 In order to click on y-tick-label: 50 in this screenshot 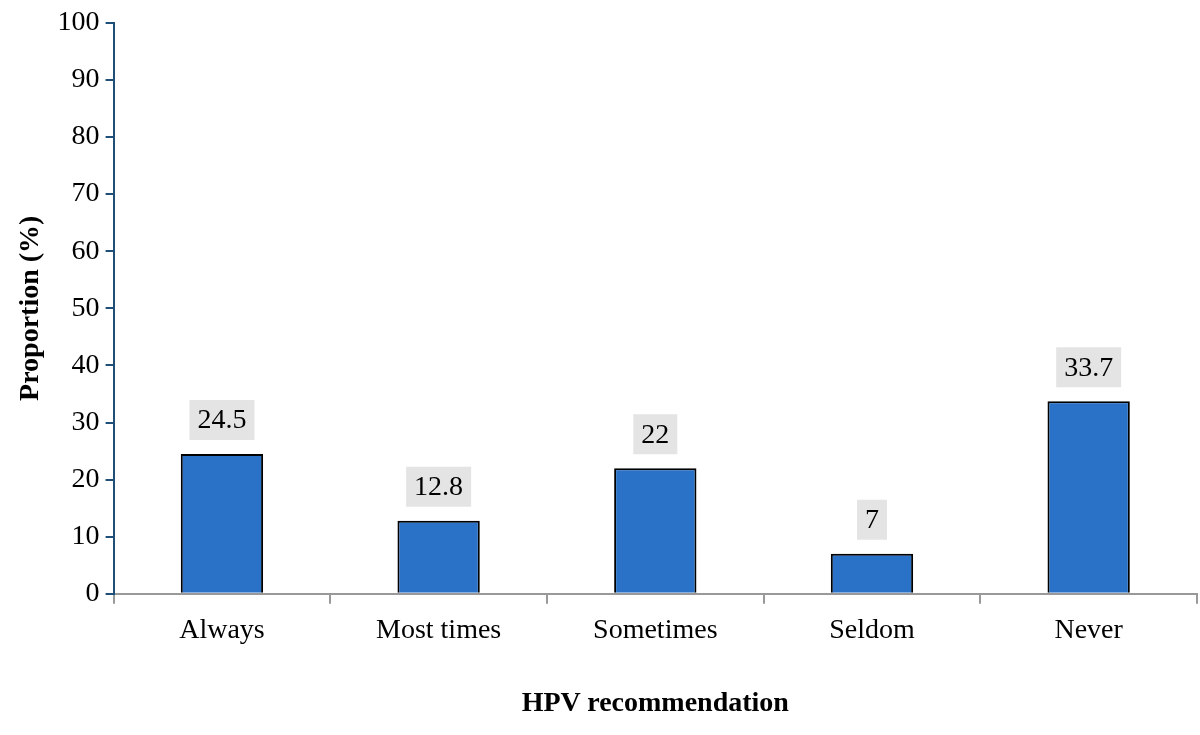, I will do `click(85, 306)`.